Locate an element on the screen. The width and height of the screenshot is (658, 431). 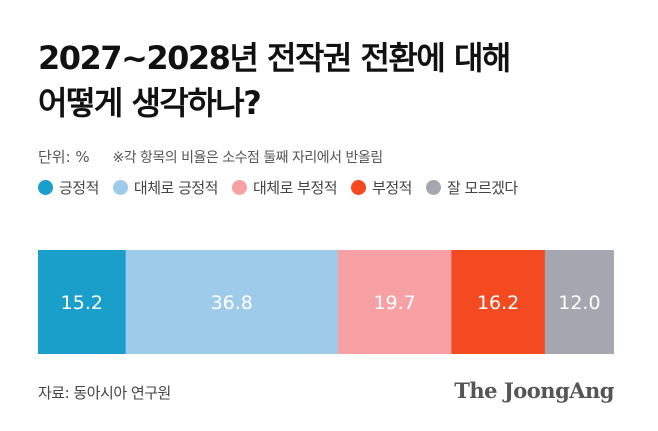
chart-meta: 단위: % ※각 항목의 비율은 소수점 둘째 자리에서 반올림 is located at coordinates (210, 156).